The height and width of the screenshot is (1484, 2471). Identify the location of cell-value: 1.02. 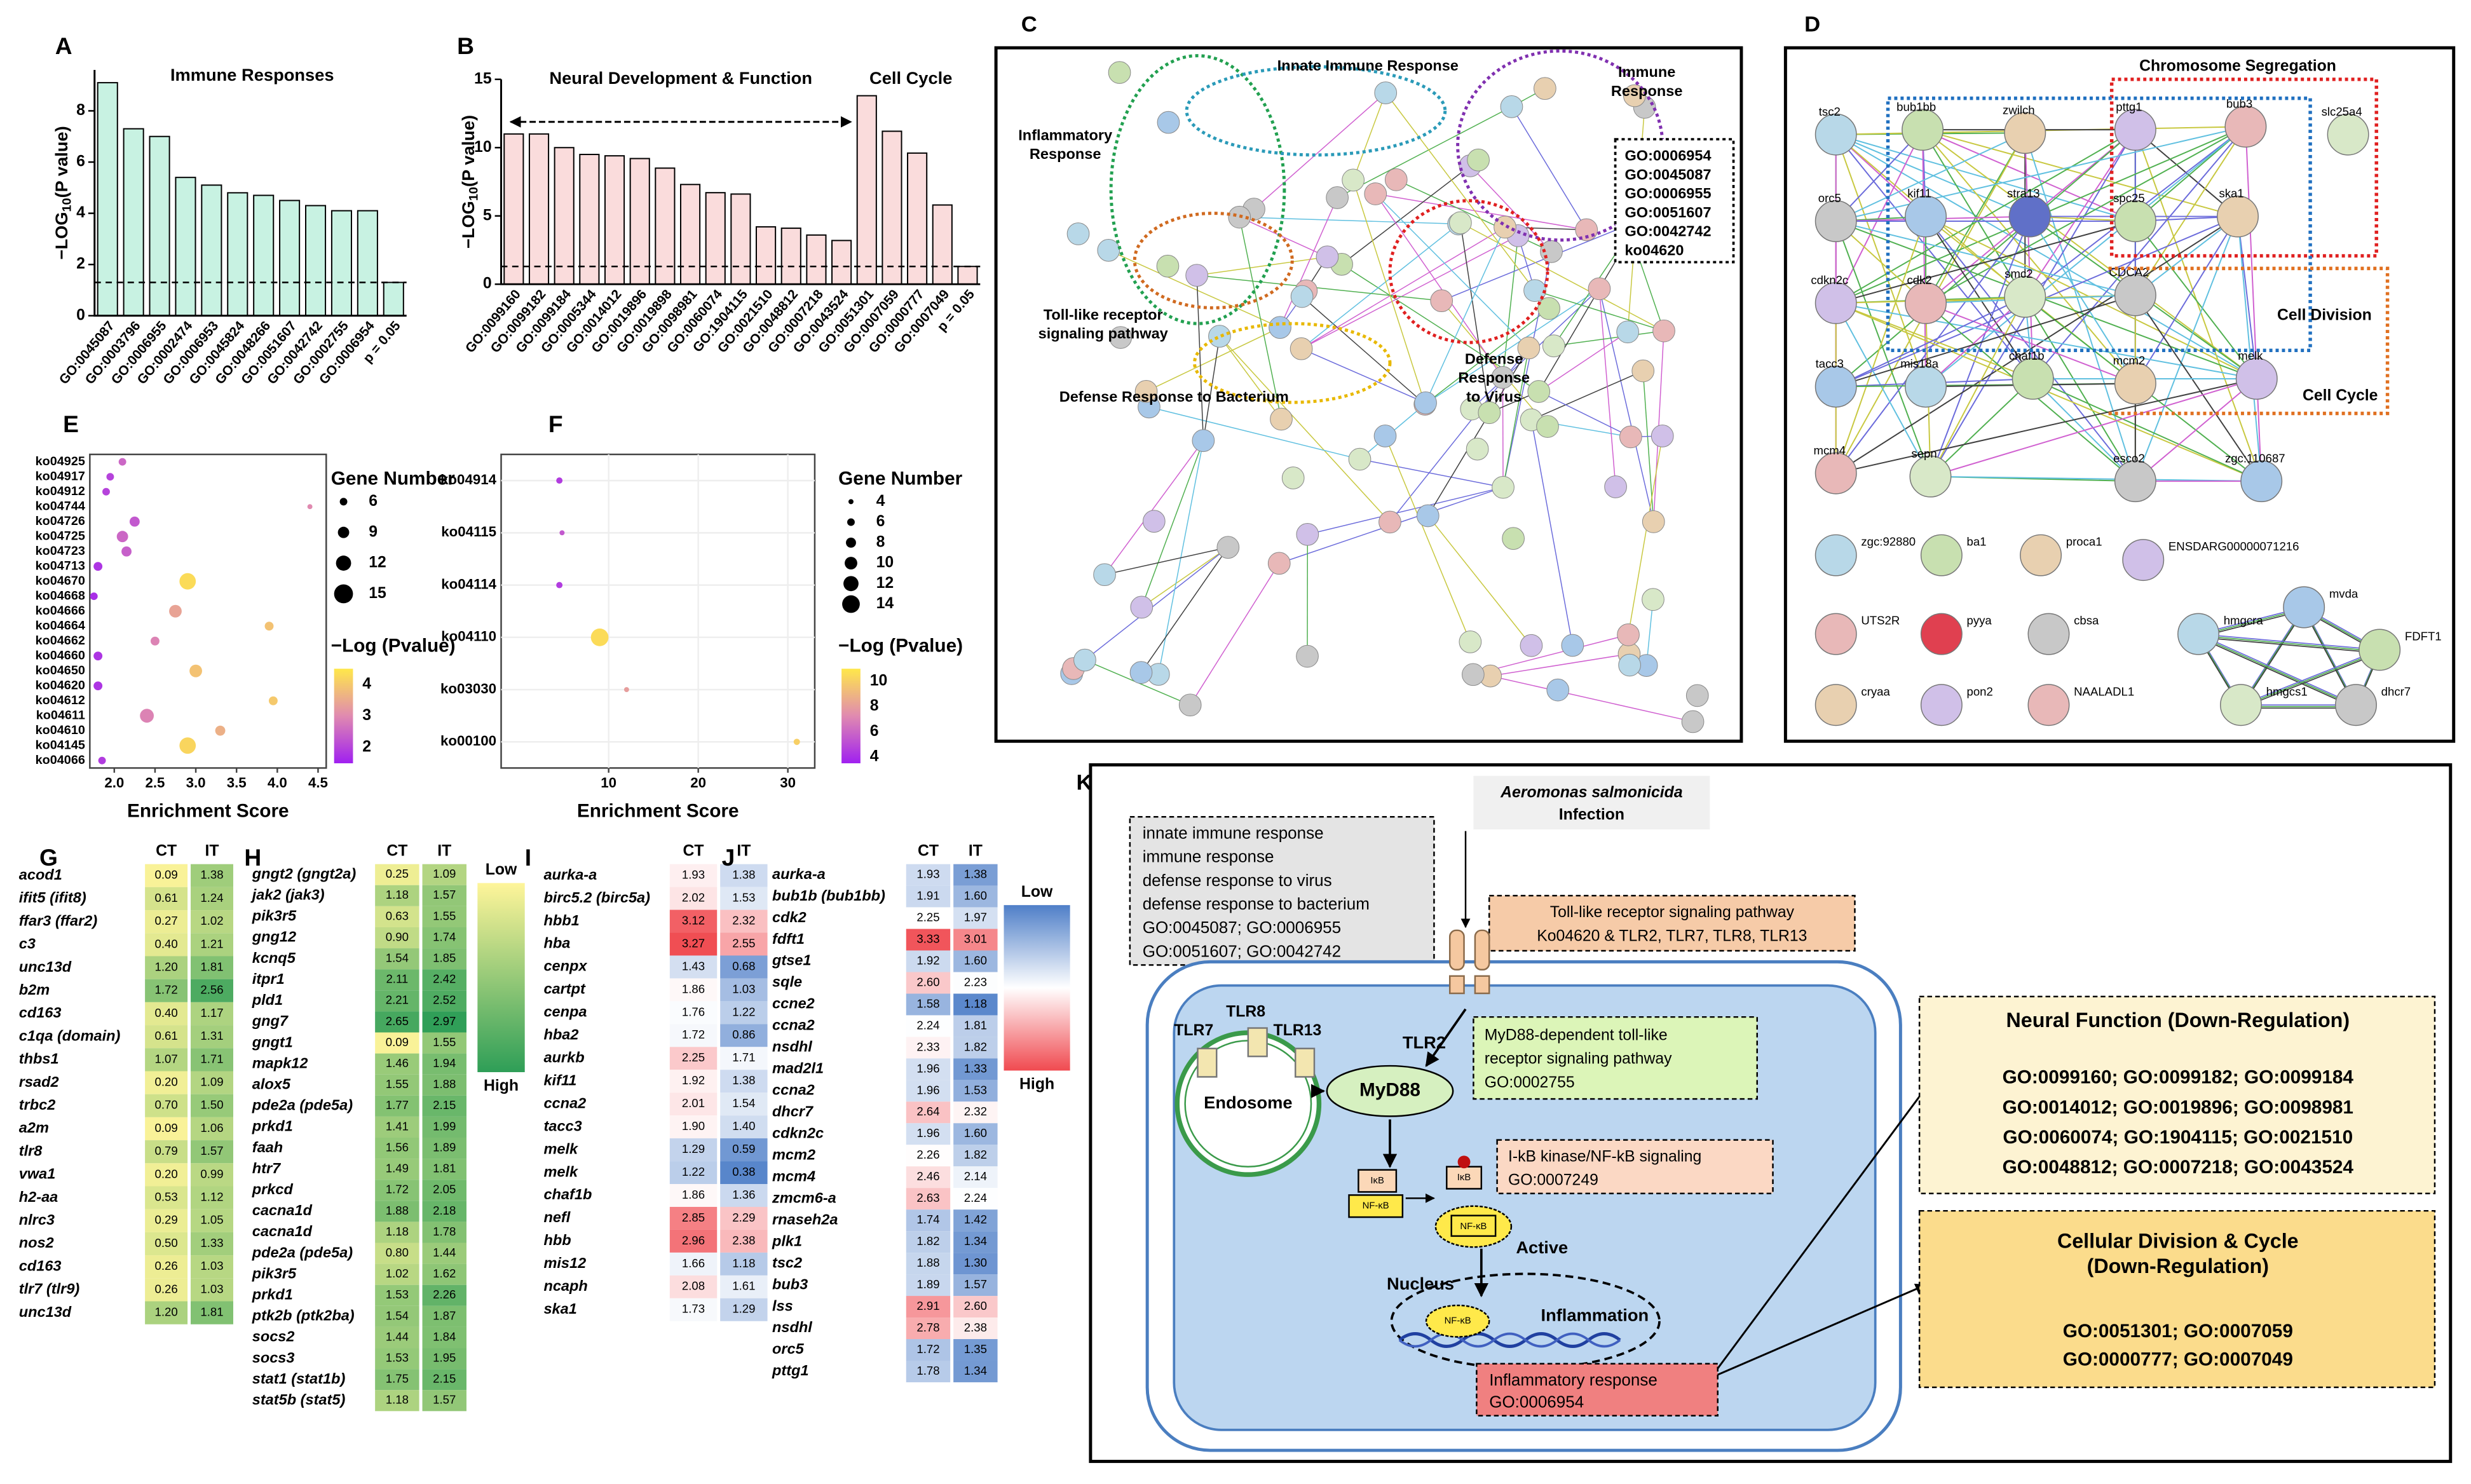
(397, 1274).